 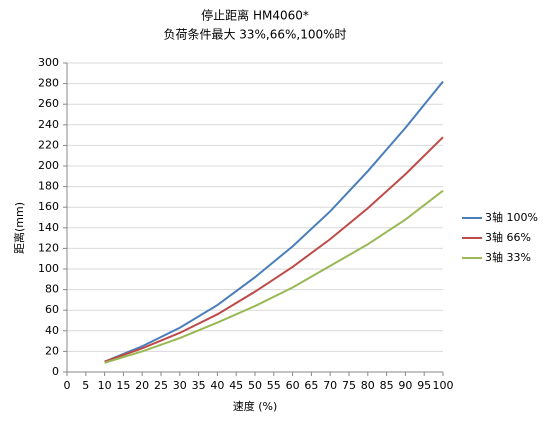 I want to click on x-tick-label: 60, so click(x=293, y=385).